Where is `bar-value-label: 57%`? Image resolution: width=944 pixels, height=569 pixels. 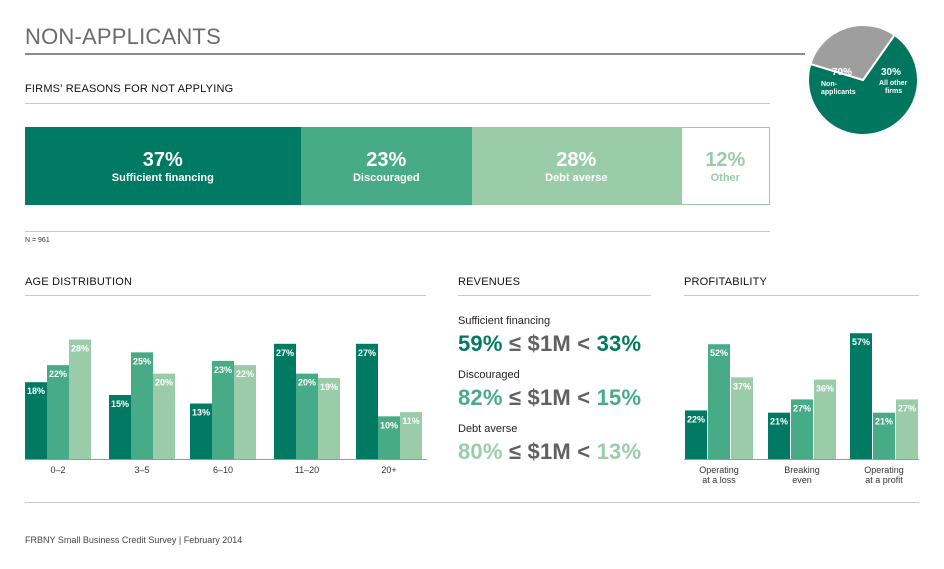
bar-value-label: 57% is located at coordinates (861, 342).